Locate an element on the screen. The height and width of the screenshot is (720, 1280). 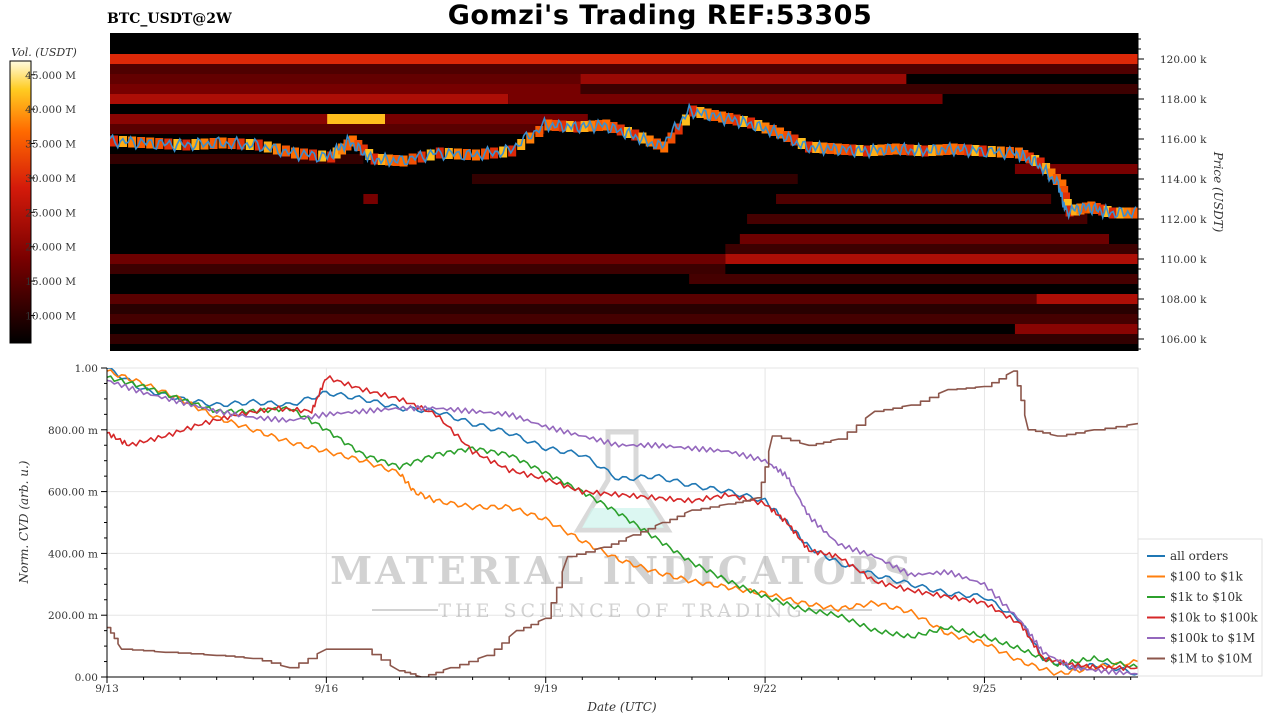
price-tick-label: 114.00 k is located at coordinates (1183, 180).